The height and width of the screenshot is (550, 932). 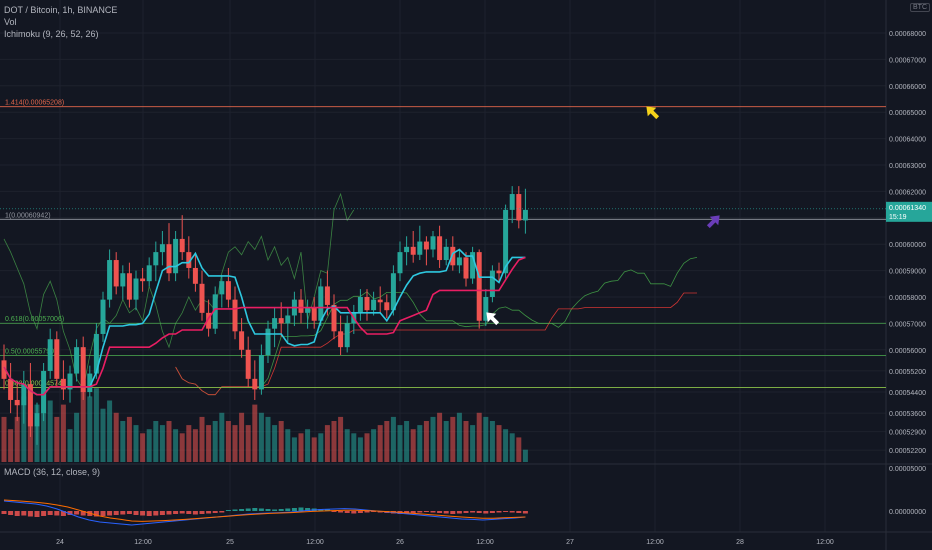 I want to click on volume-indicator-label: Vol, so click(x=10, y=22).